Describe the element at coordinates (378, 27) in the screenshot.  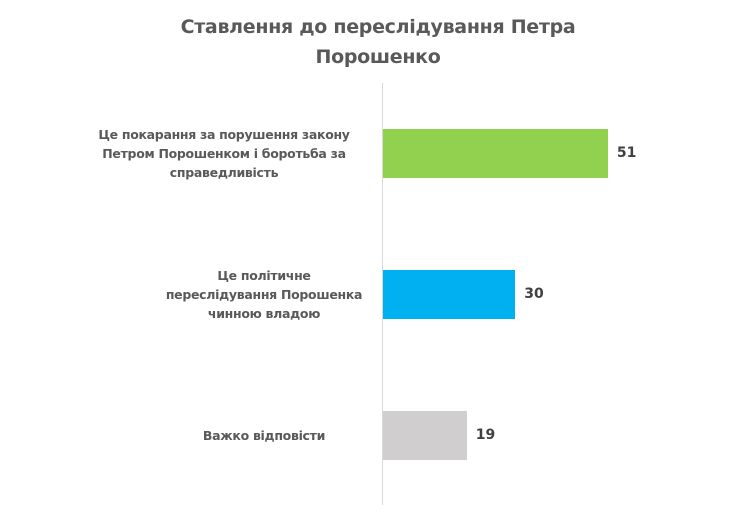
I see `chart-title-line-1: Ставлення до переслідування Петра` at that location.